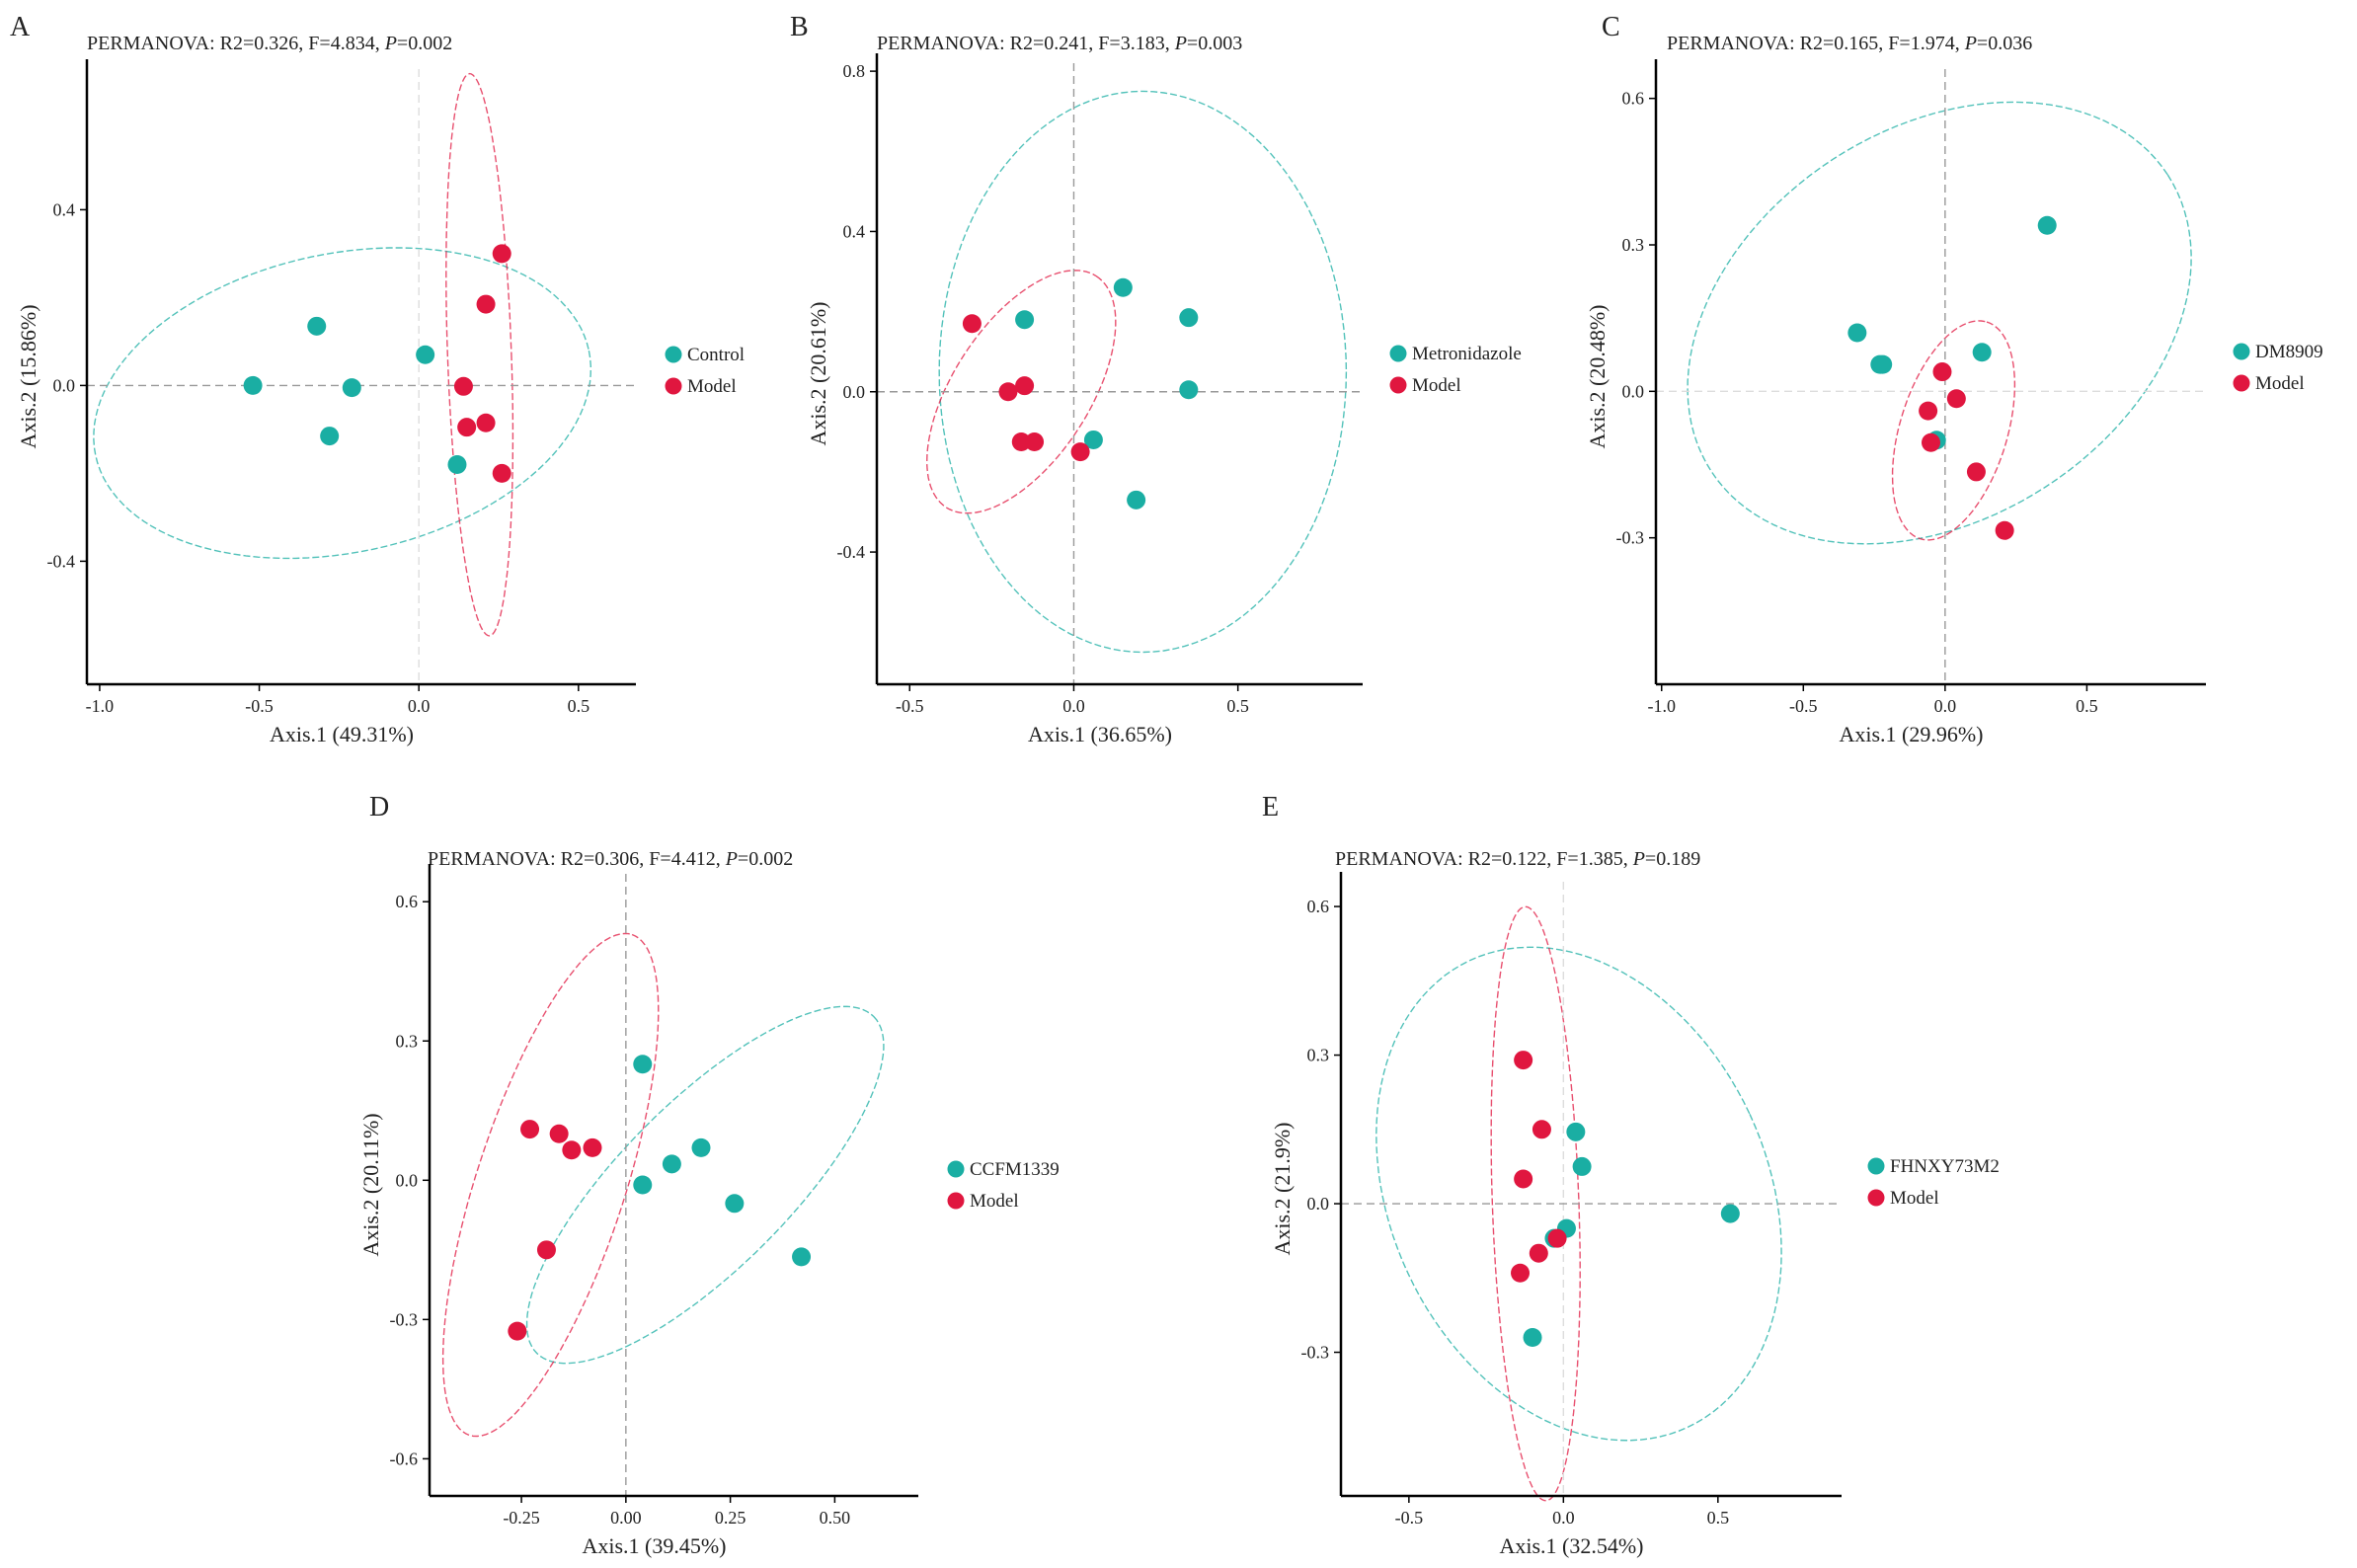  What do you see at coordinates (1107, 393) in the screenshot?
I see `series-metronidazole` at bounding box center [1107, 393].